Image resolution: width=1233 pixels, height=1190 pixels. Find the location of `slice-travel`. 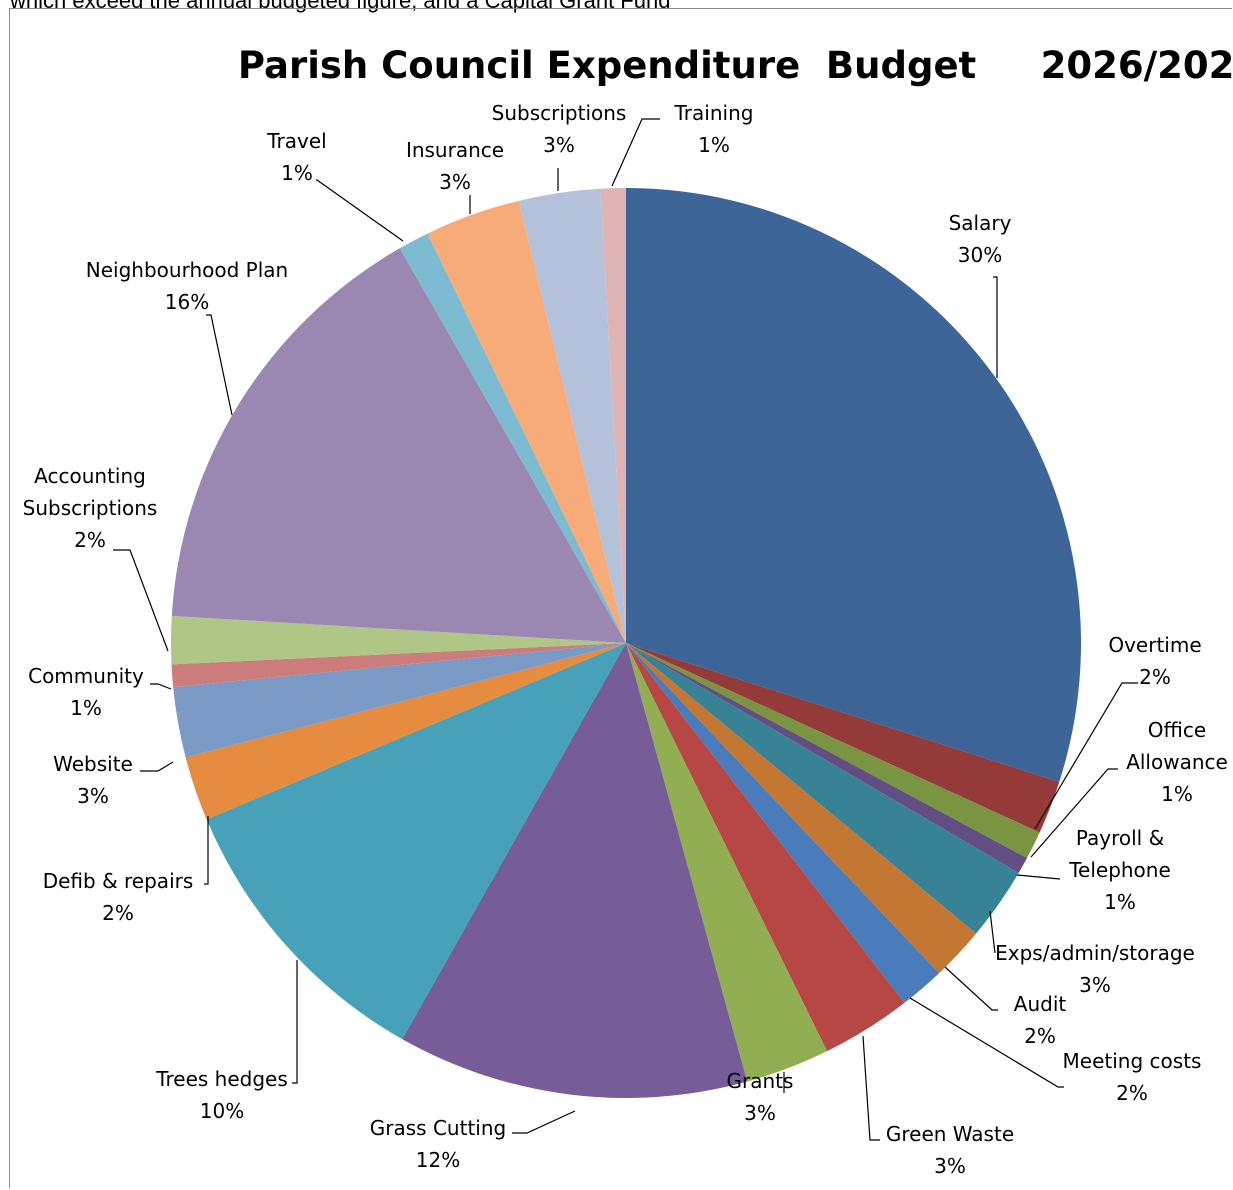

slice-travel is located at coordinates (512, 438).